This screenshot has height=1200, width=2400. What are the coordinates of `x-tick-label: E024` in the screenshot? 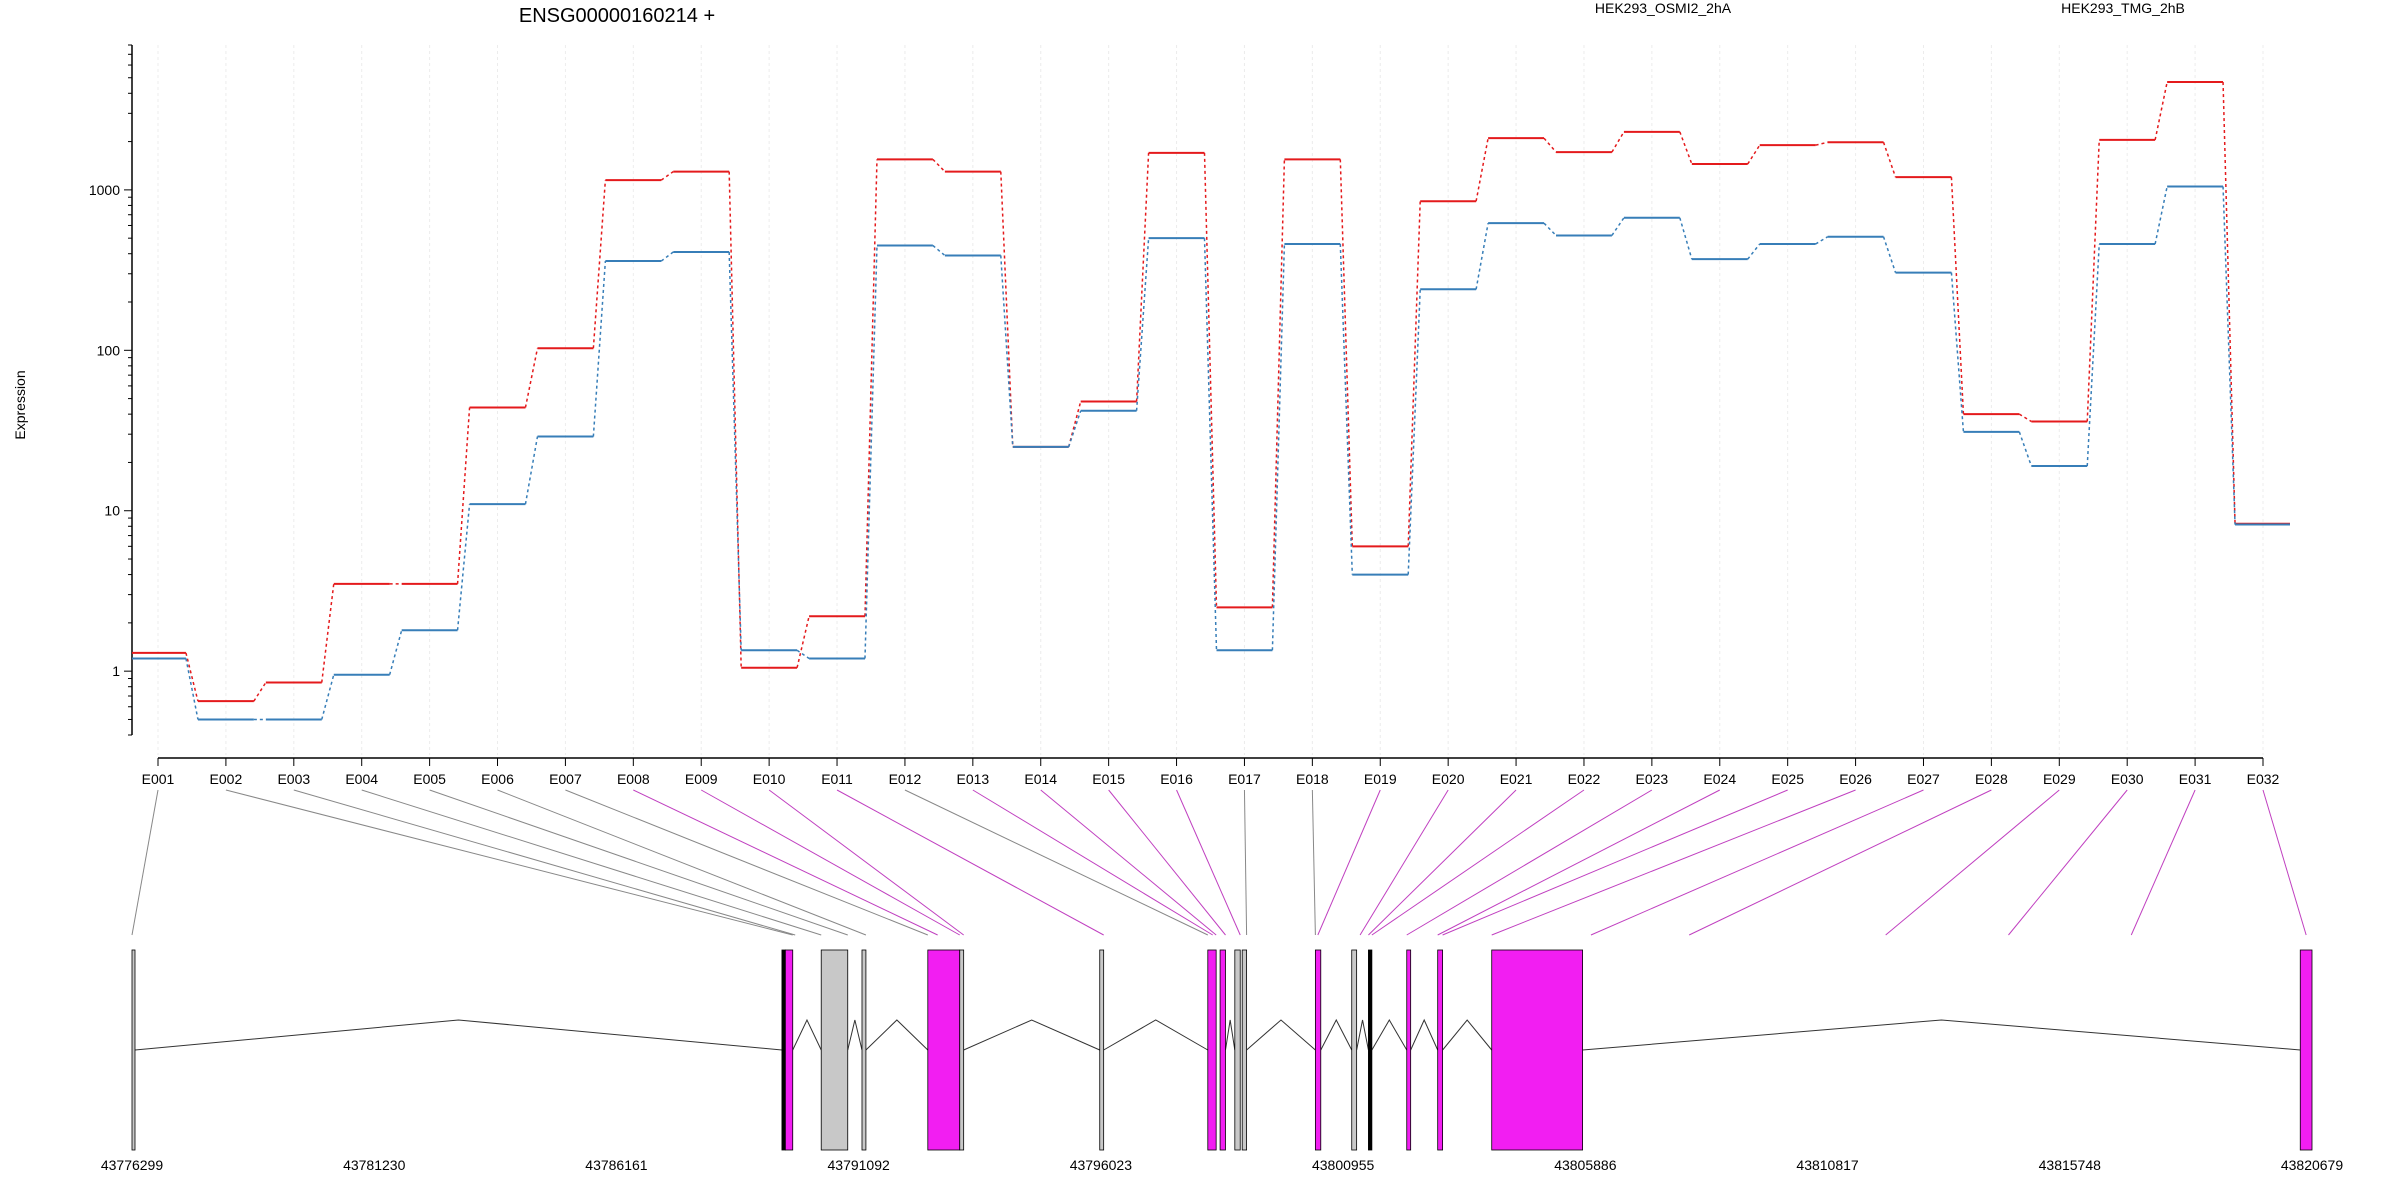 It's located at (1719, 779).